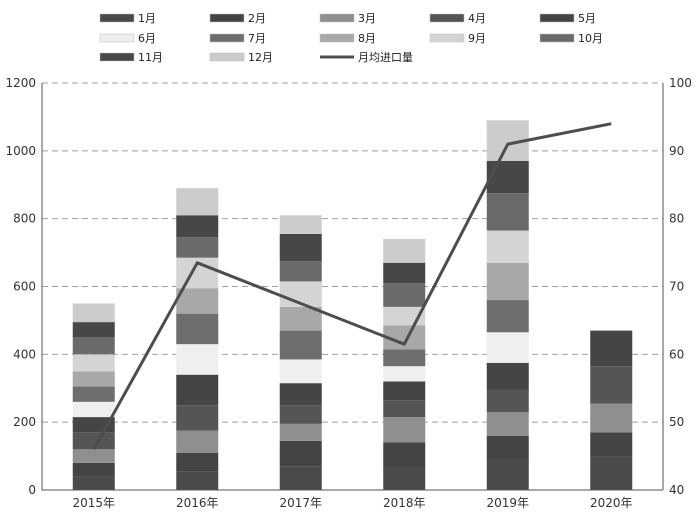  What do you see at coordinates (24, 219) in the screenshot?
I see `y-tick-label: 800` at bounding box center [24, 219].